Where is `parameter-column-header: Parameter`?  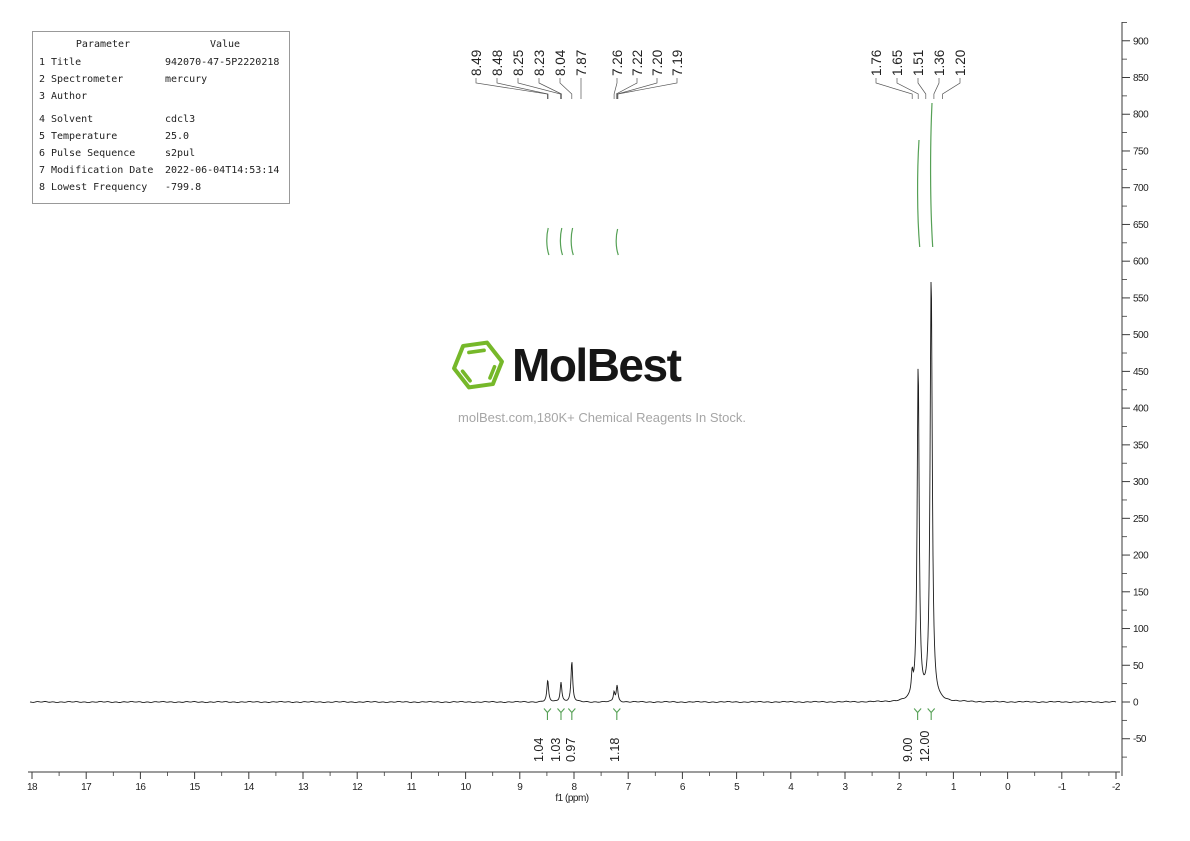
parameter-column-header: Parameter is located at coordinates (103, 44).